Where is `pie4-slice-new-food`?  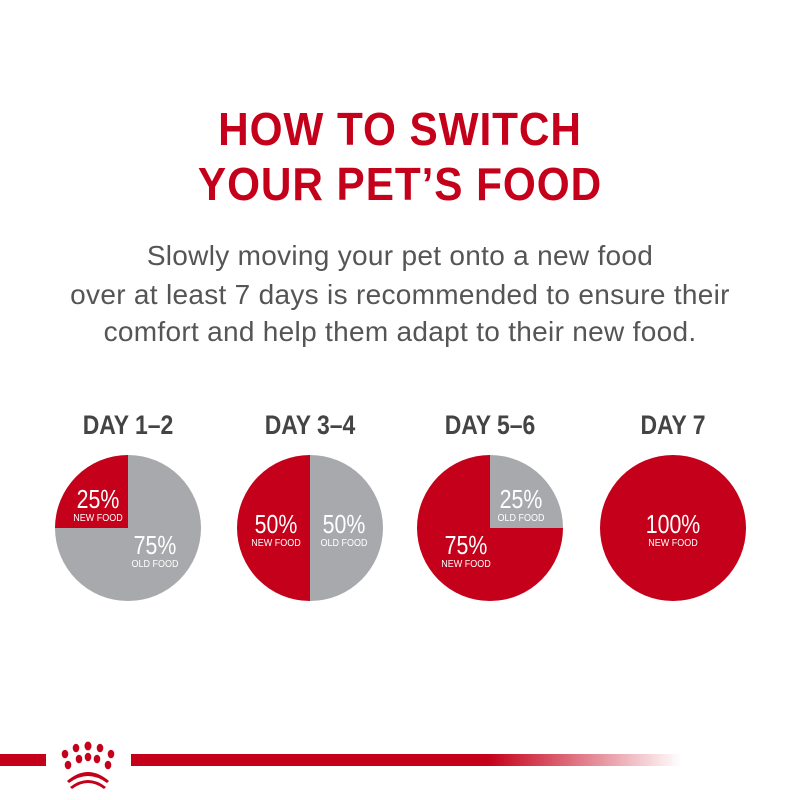
pie4-slice-new-food is located at coordinates (673, 528).